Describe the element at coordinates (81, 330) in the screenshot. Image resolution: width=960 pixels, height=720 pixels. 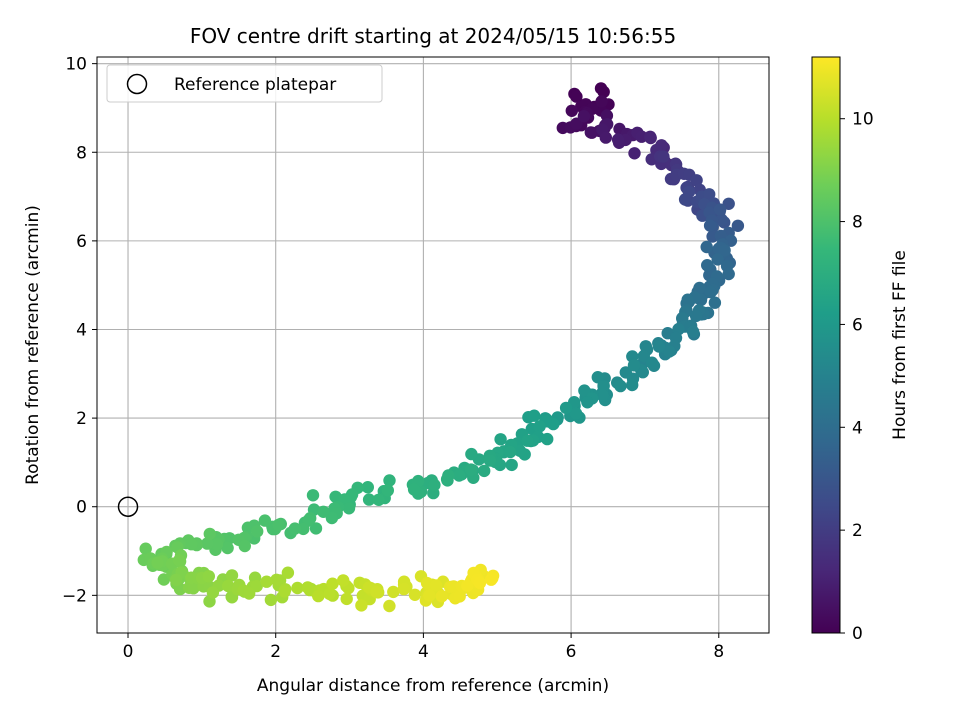
I see `y-tick-label: 4` at that location.